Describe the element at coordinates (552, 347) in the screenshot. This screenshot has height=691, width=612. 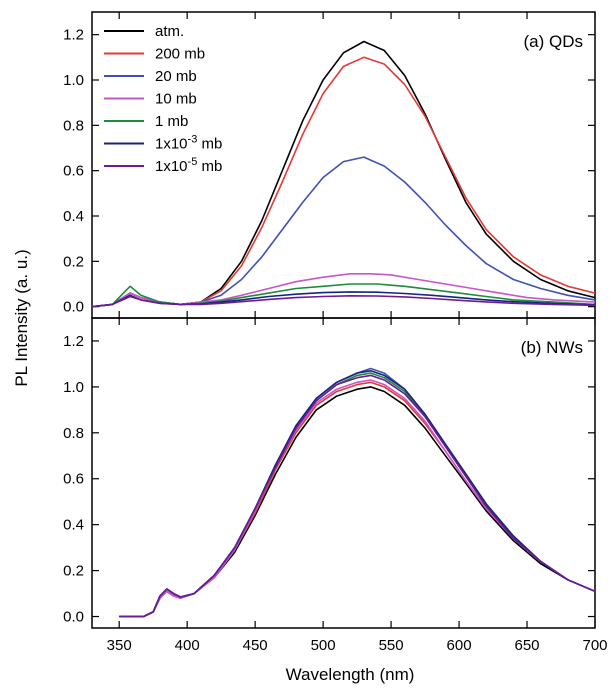
I see `panel-label: (b) NWs` at that location.